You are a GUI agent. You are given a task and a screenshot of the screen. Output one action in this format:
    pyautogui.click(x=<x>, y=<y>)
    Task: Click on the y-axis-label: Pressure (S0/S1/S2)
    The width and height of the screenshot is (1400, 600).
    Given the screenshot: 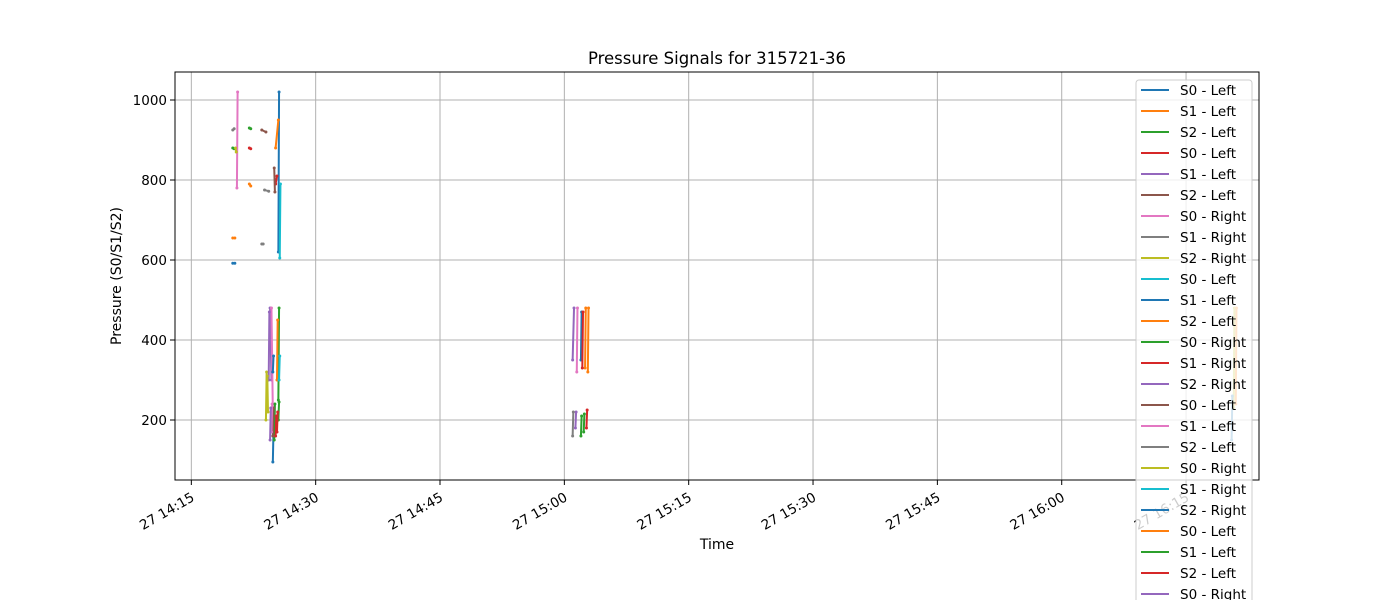 What is the action you would take?
    pyautogui.click(x=117, y=276)
    